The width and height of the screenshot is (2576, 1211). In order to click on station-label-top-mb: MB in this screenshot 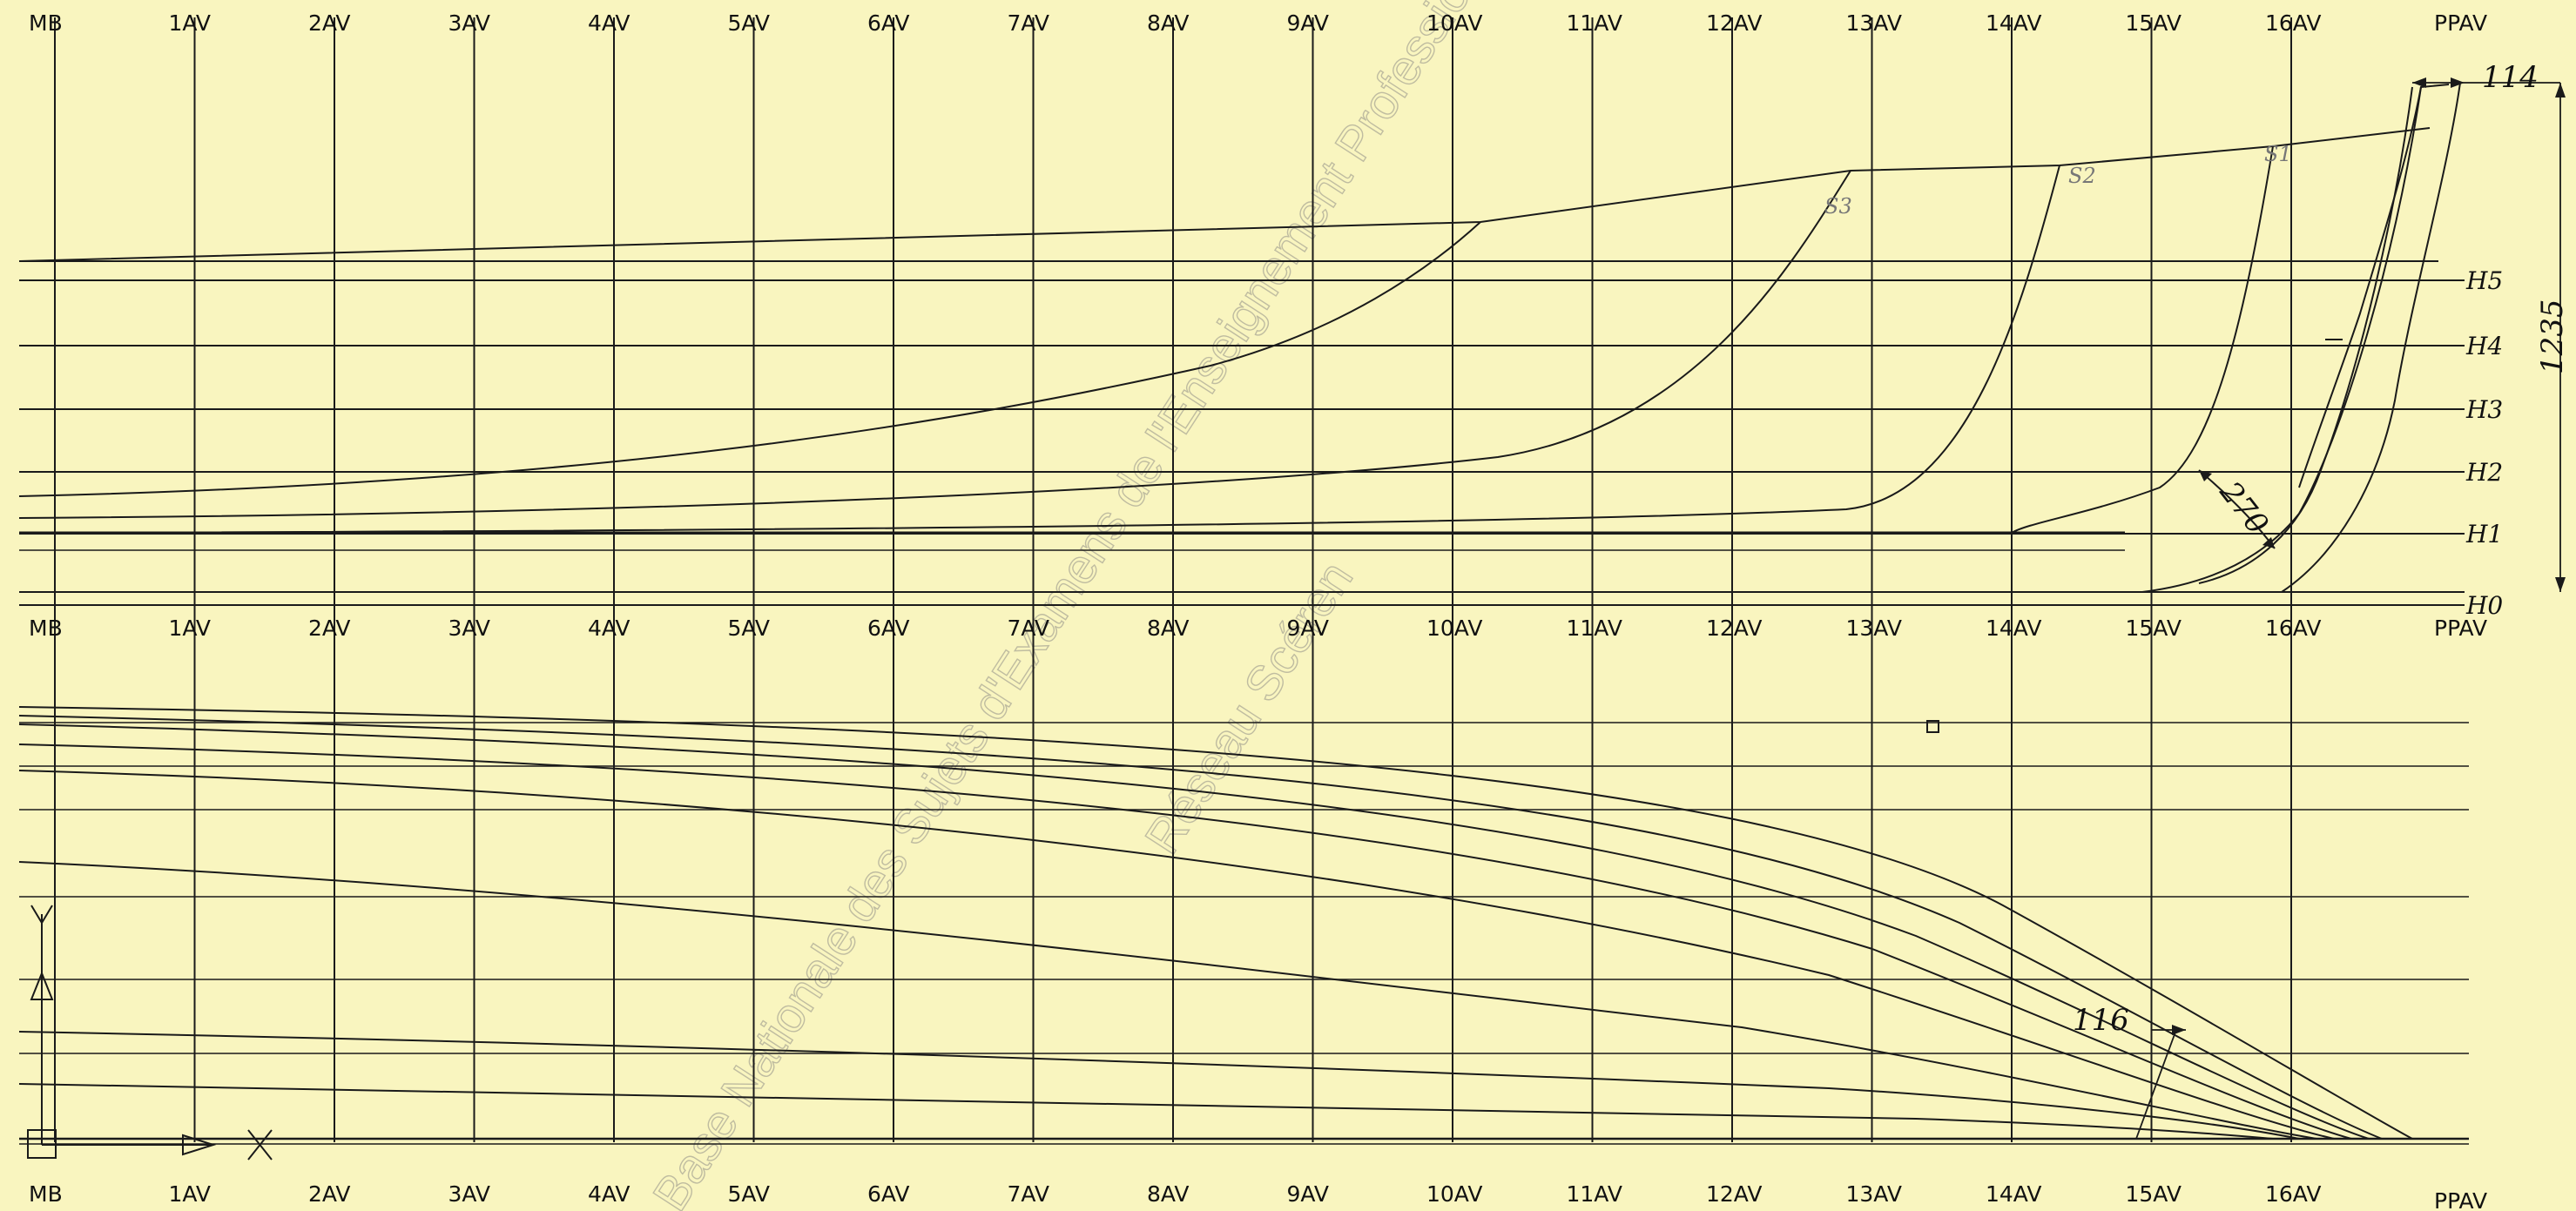, I will do `click(46, 23)`.